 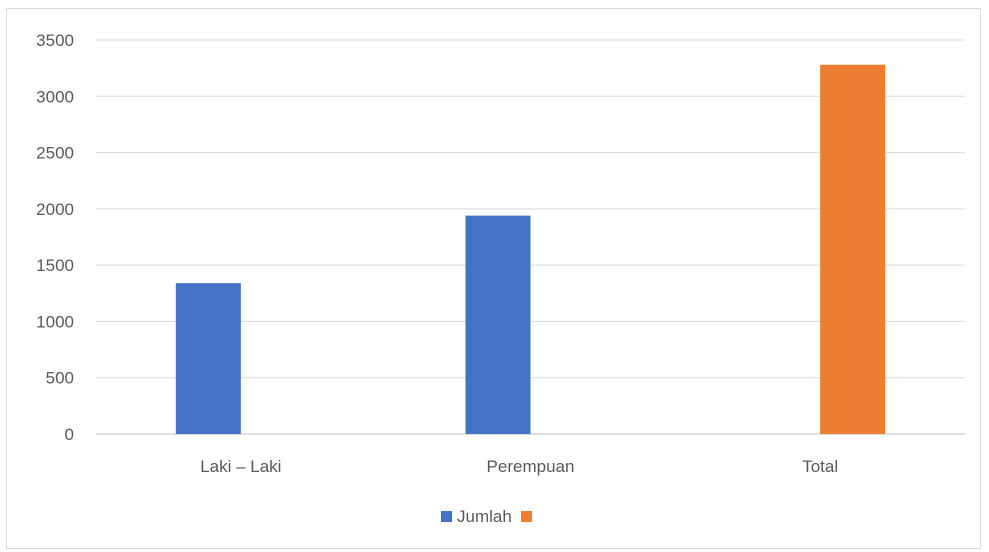 What do you see at coordinates (820, 466) in the screenshot?
I see `x-tick-label: Total` at bounding box center [820, 466].